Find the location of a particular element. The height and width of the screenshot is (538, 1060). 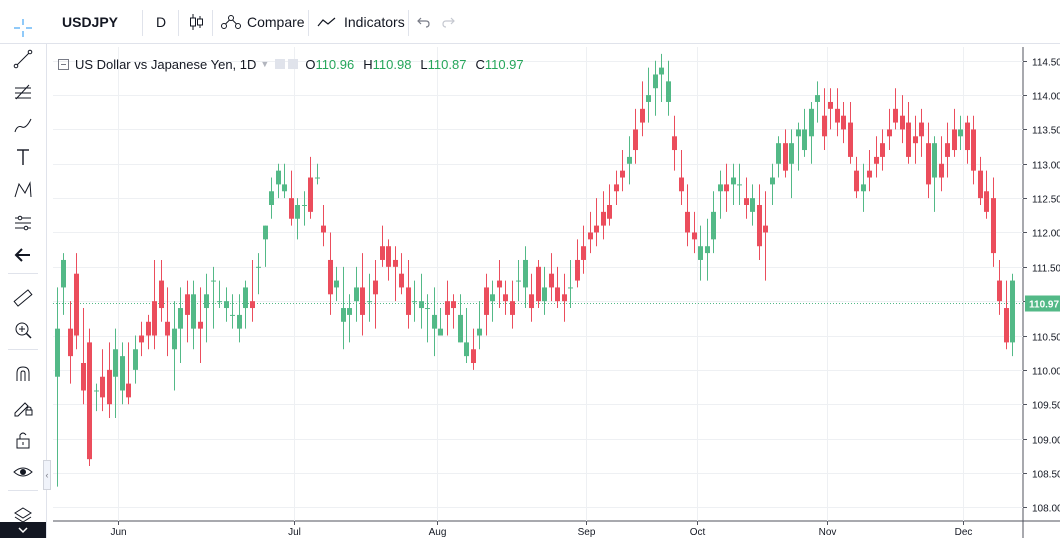

high-label: H is located at coordinates (368, 64).